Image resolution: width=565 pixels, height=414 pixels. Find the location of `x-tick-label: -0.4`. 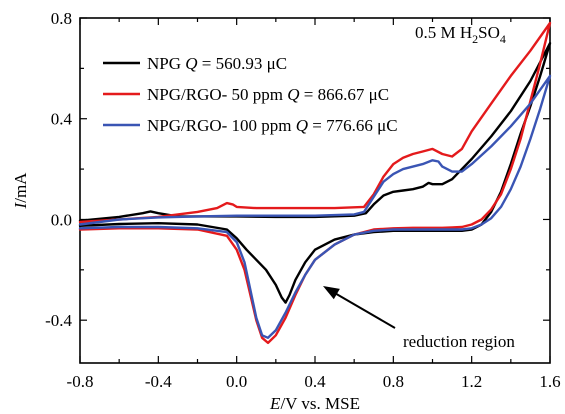

x-tick-label: -0.4 is located at coordinates (158, 381).